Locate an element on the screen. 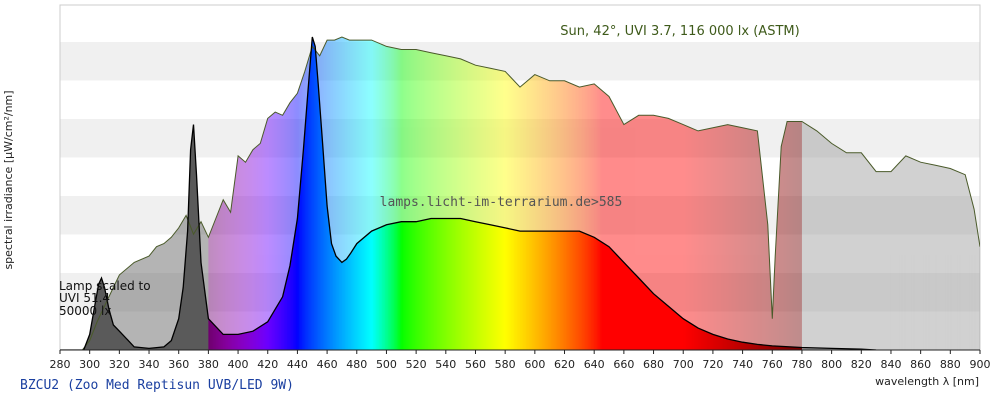 The width and height of the screenshot is (1000, 400). x-tick-label: 600 is located at coordinates (534, 364).